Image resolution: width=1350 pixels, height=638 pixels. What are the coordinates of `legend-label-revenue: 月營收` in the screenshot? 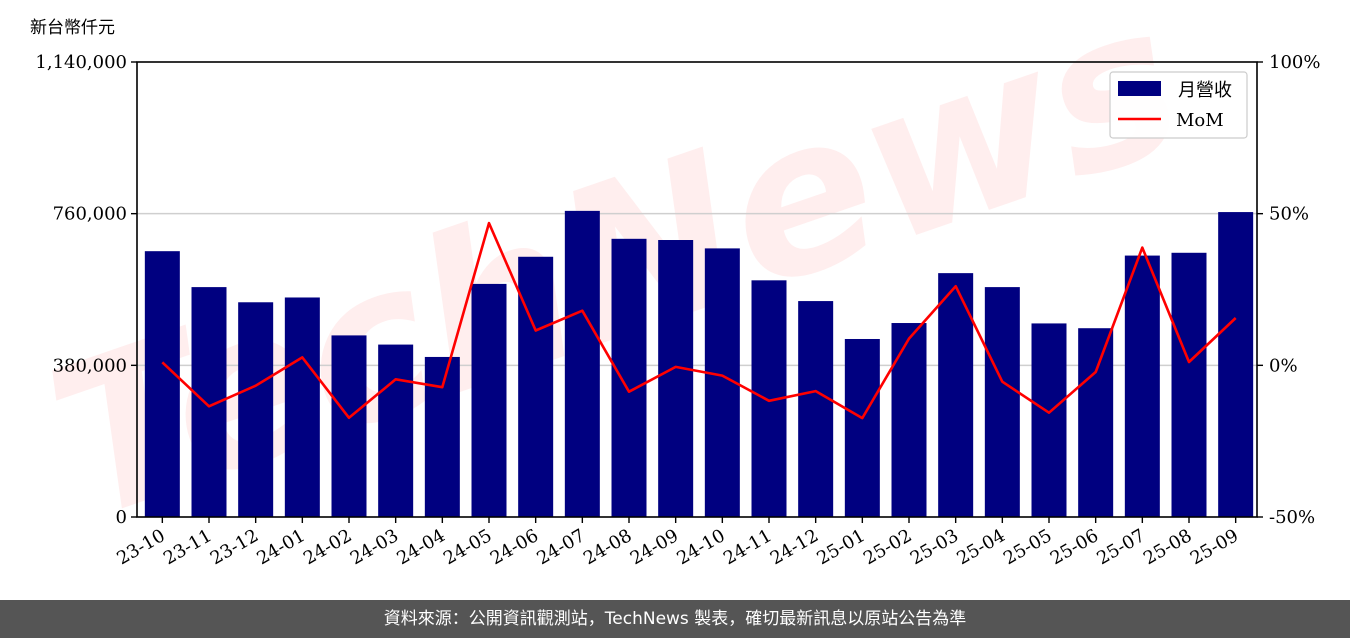 It's located at (1205, 90).